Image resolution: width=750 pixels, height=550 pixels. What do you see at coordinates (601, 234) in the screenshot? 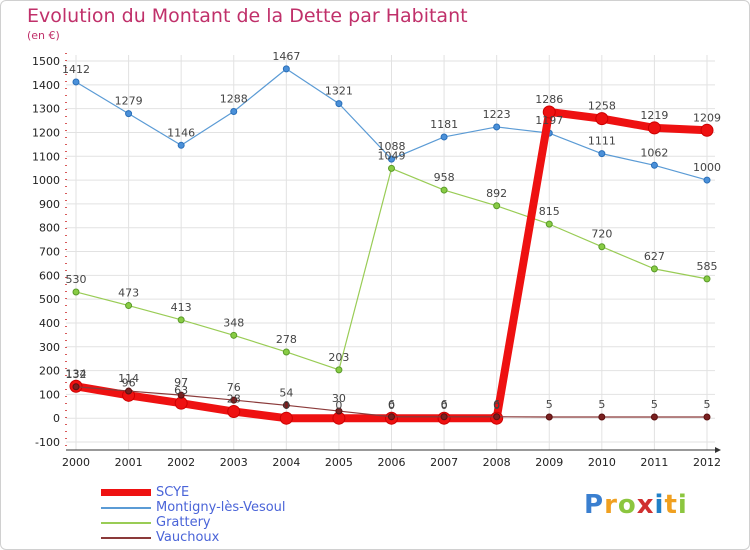
I see `data-label-grattery: 720` at bounding box center [601, 234].